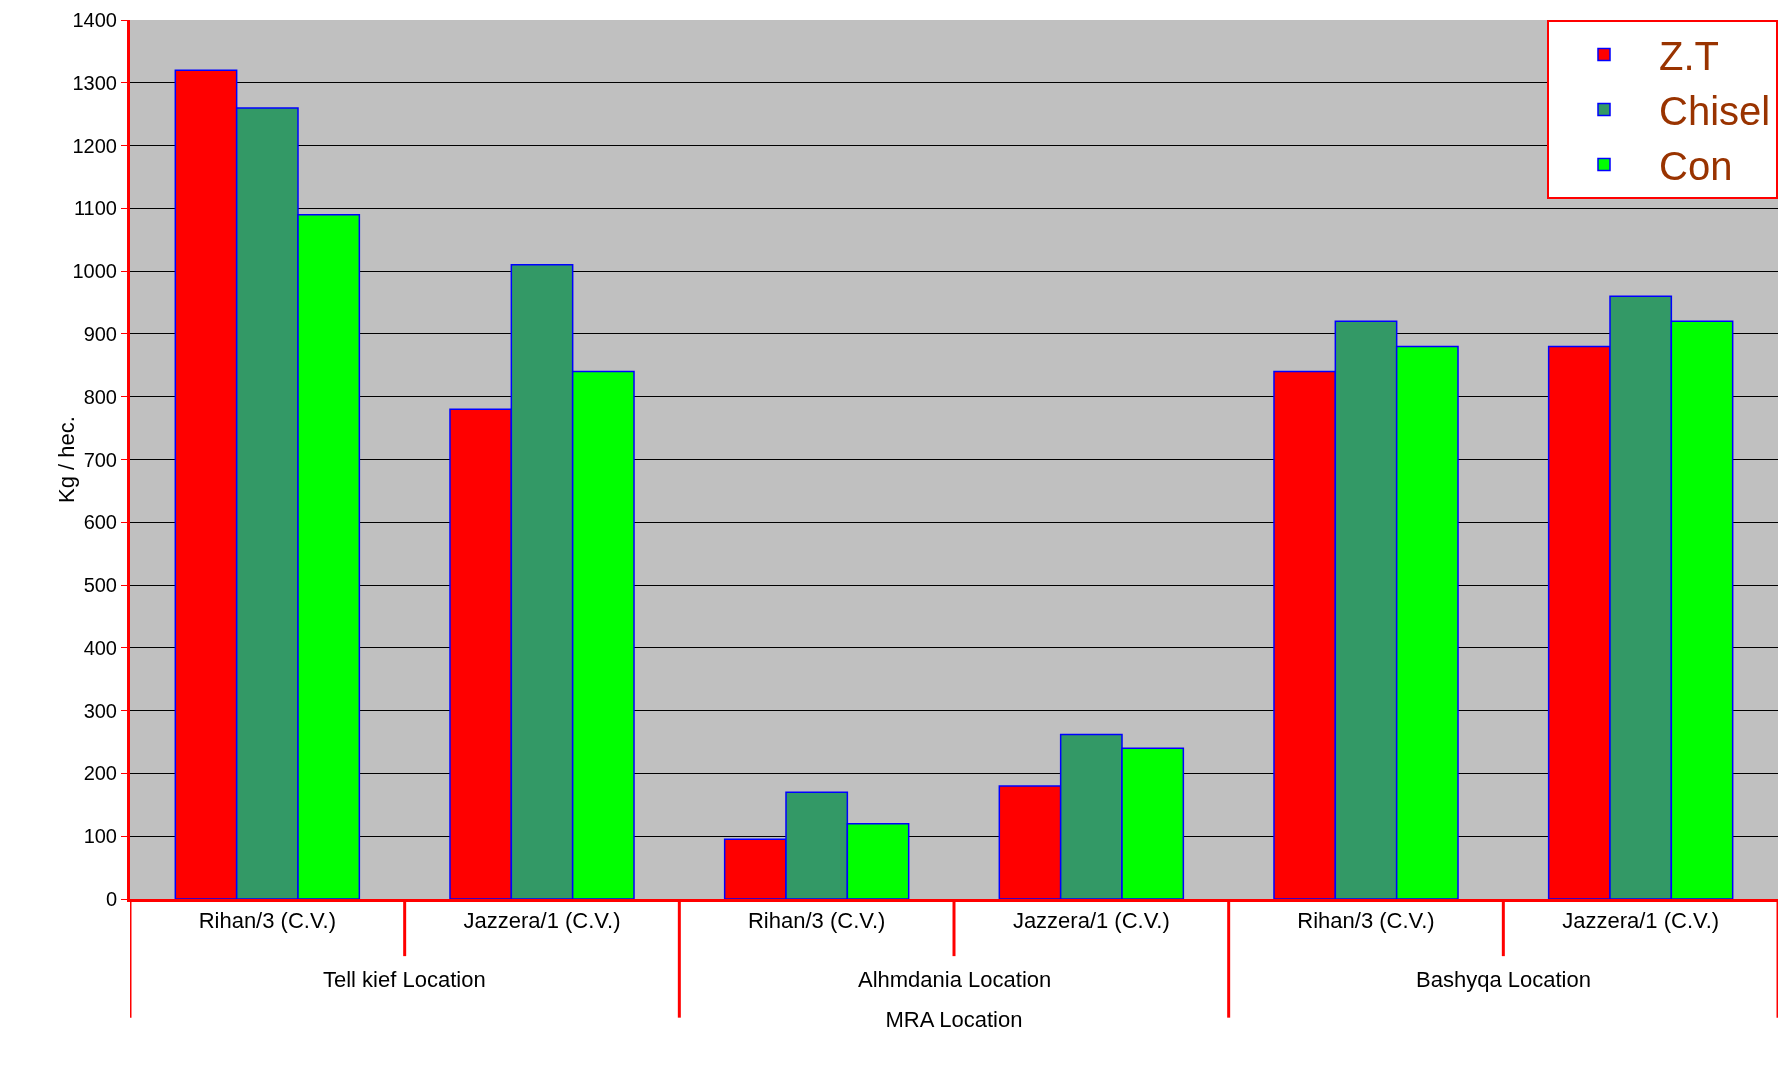  Describe the element at coordinates (955, 979) in the screenshot. I see `text: Alhmdania Location` at that location.